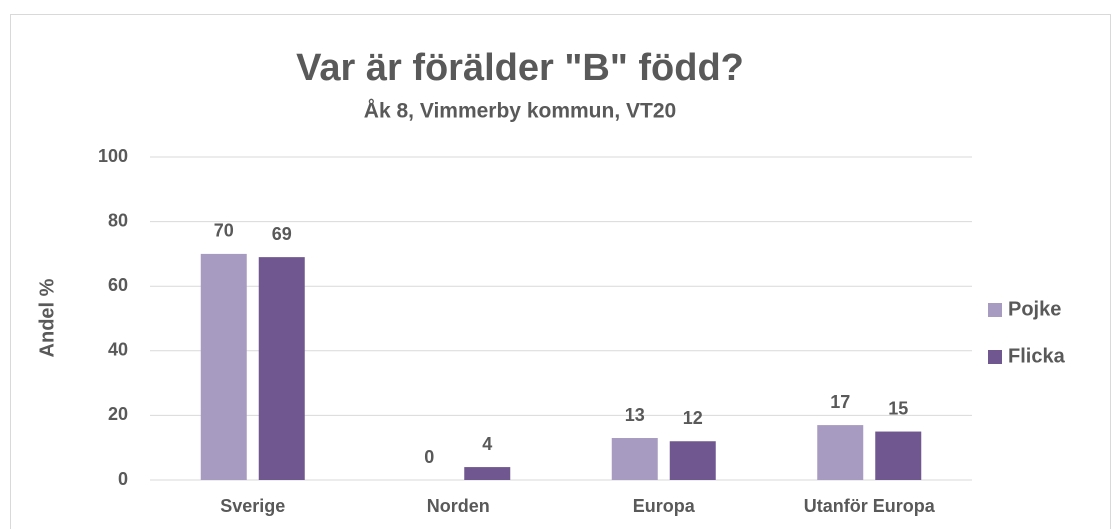 This screenshot has height=529, width=1112. I want to click on y-tick-label: 20, so click(118, 414).